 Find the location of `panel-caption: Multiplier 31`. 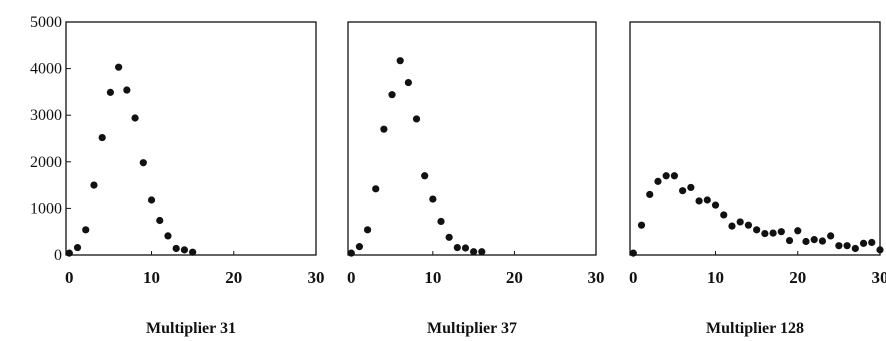

panel-caption: Multiplier 31 is located at coordinates (191, 328).